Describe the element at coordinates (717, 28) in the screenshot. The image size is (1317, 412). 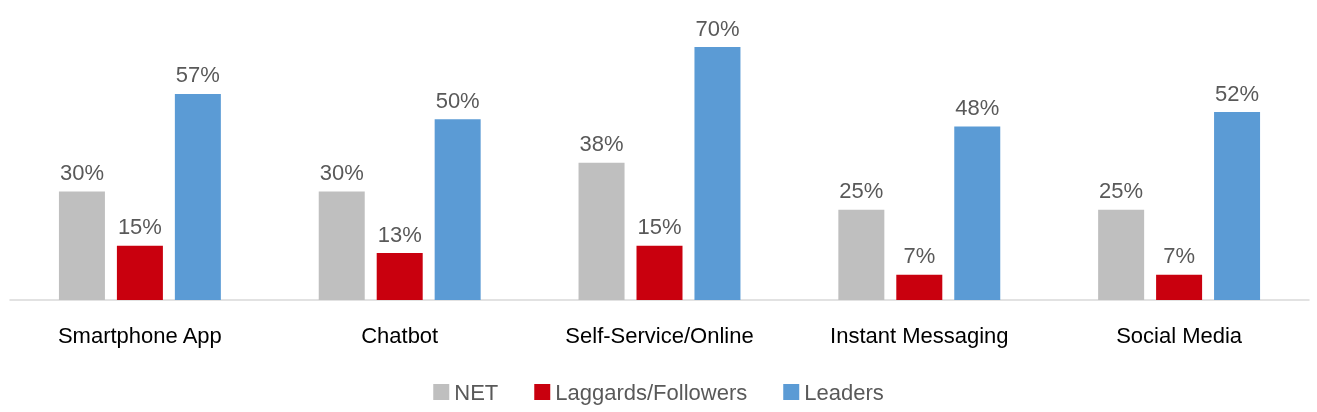
I see `data-label: 70%` at that location.